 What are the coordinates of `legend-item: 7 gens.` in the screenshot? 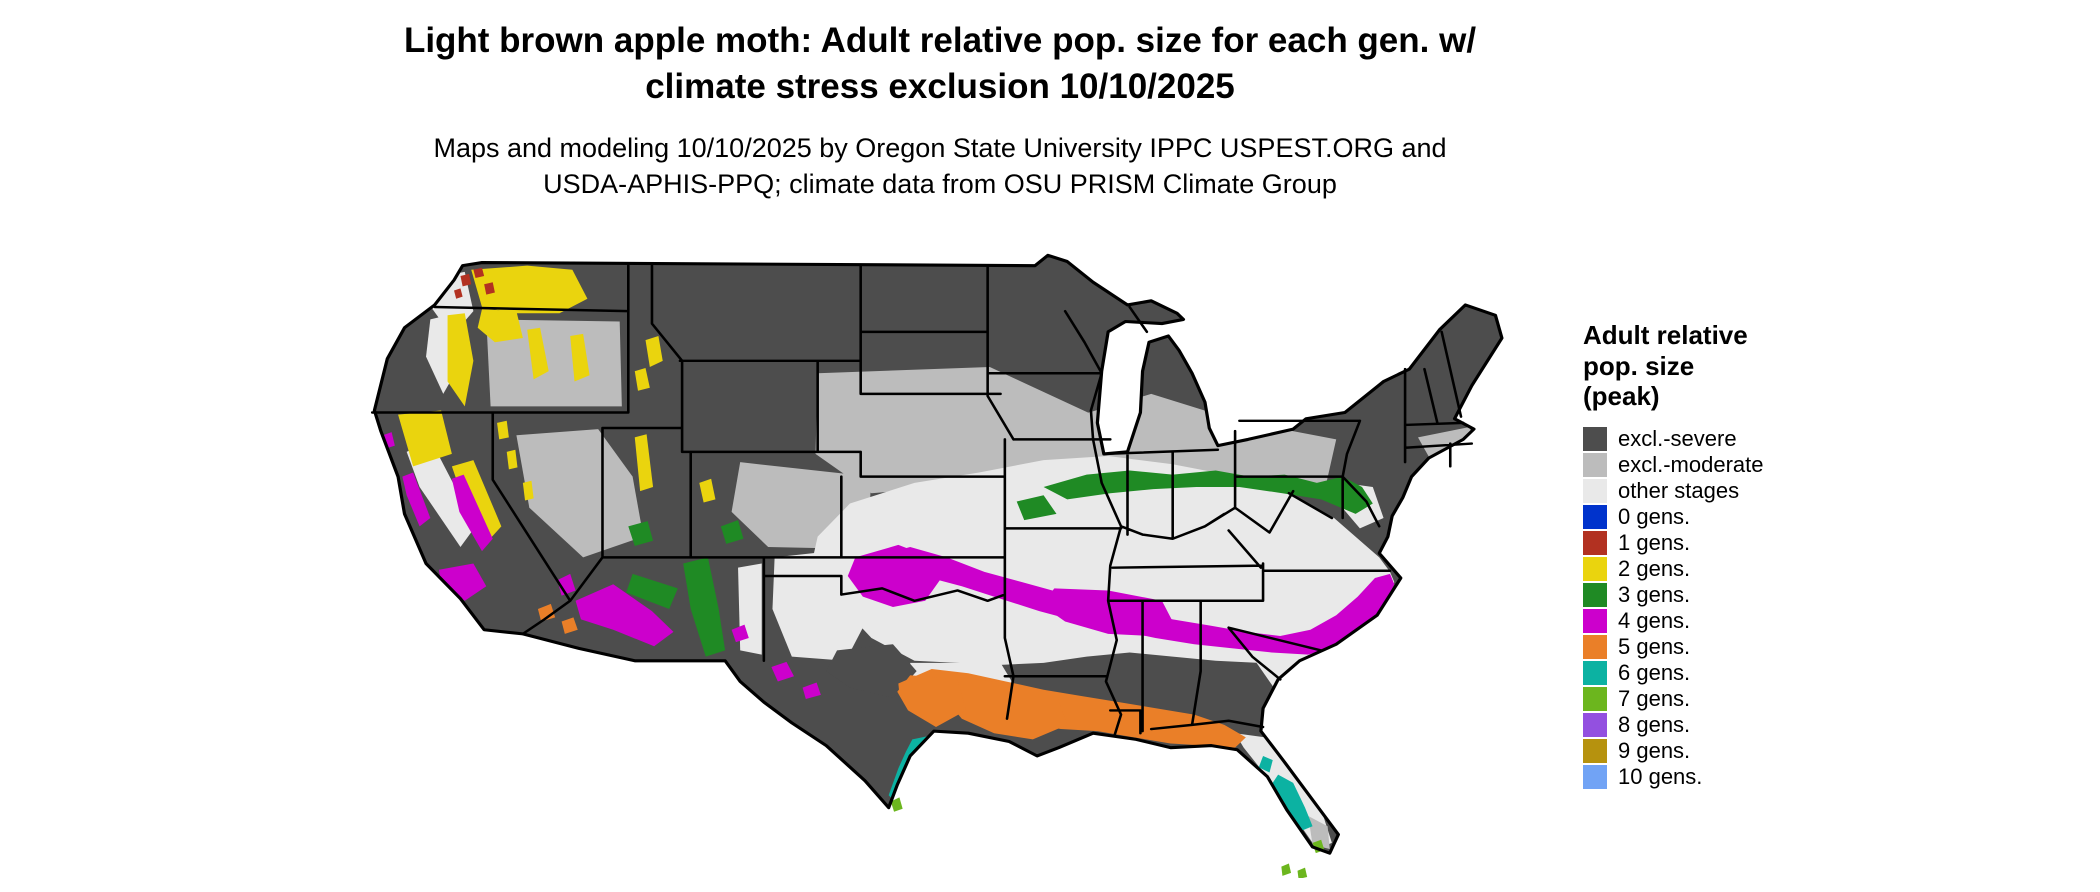 It's located at (1723, 699).